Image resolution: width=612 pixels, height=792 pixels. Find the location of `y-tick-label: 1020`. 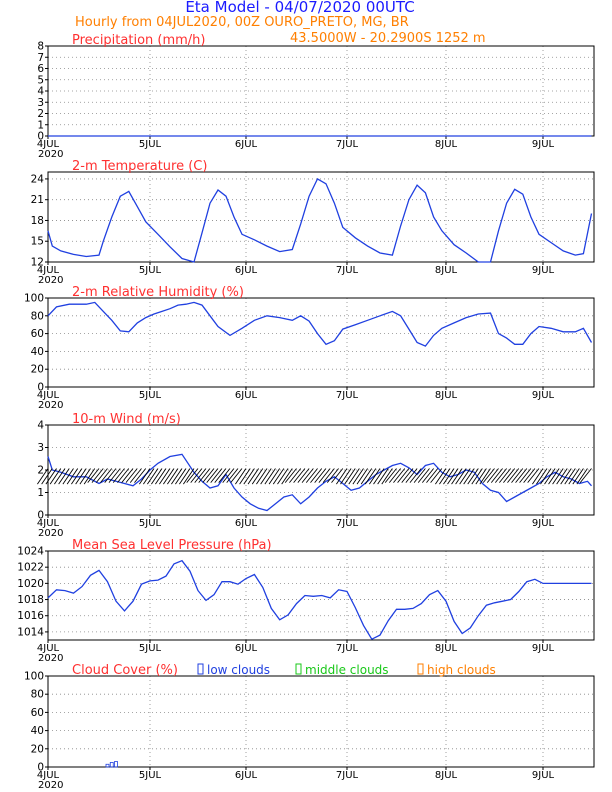

y-tick-label: 1020 is located at coordinates (30, 584).